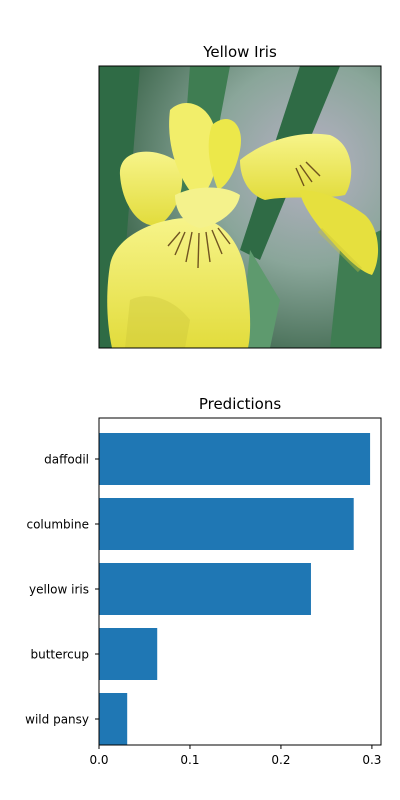 This screenshot has height=800, width=400. Describe the element at coordinates (205, 589) in the screenshot. I see `bar-yellow-iris` at that location.